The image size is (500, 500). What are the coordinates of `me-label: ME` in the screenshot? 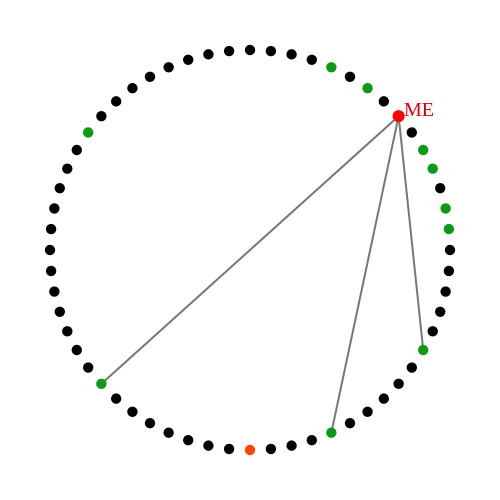 It's located at (419, 110).